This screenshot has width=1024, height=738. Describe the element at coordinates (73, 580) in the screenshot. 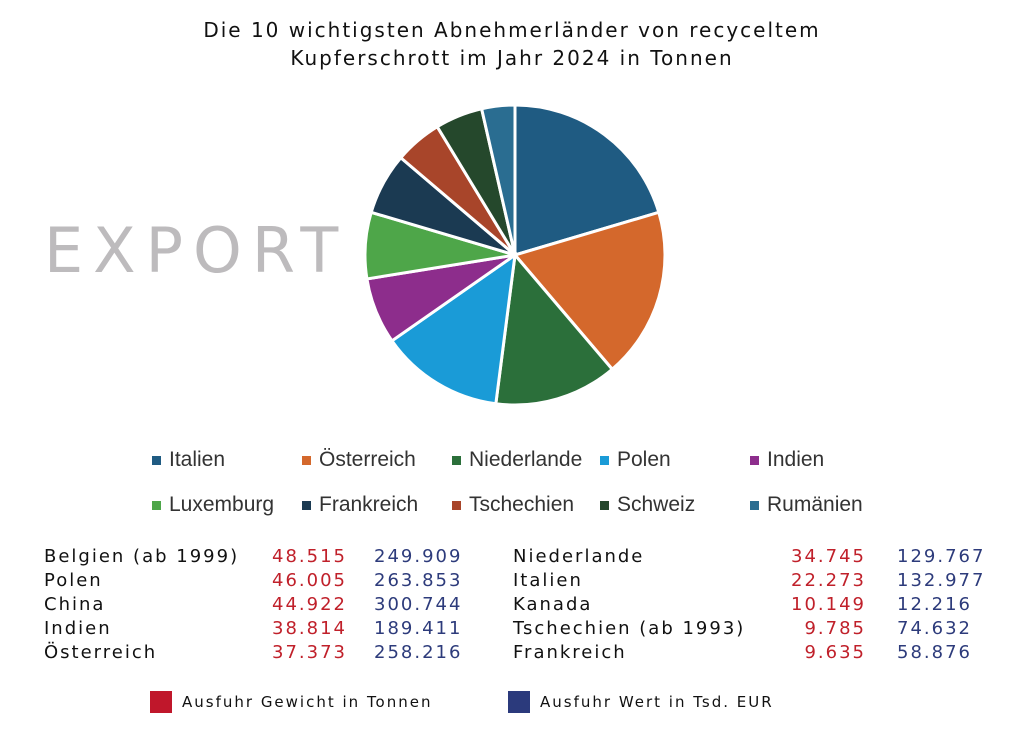

I see `table-left-country: Polen` at that location.